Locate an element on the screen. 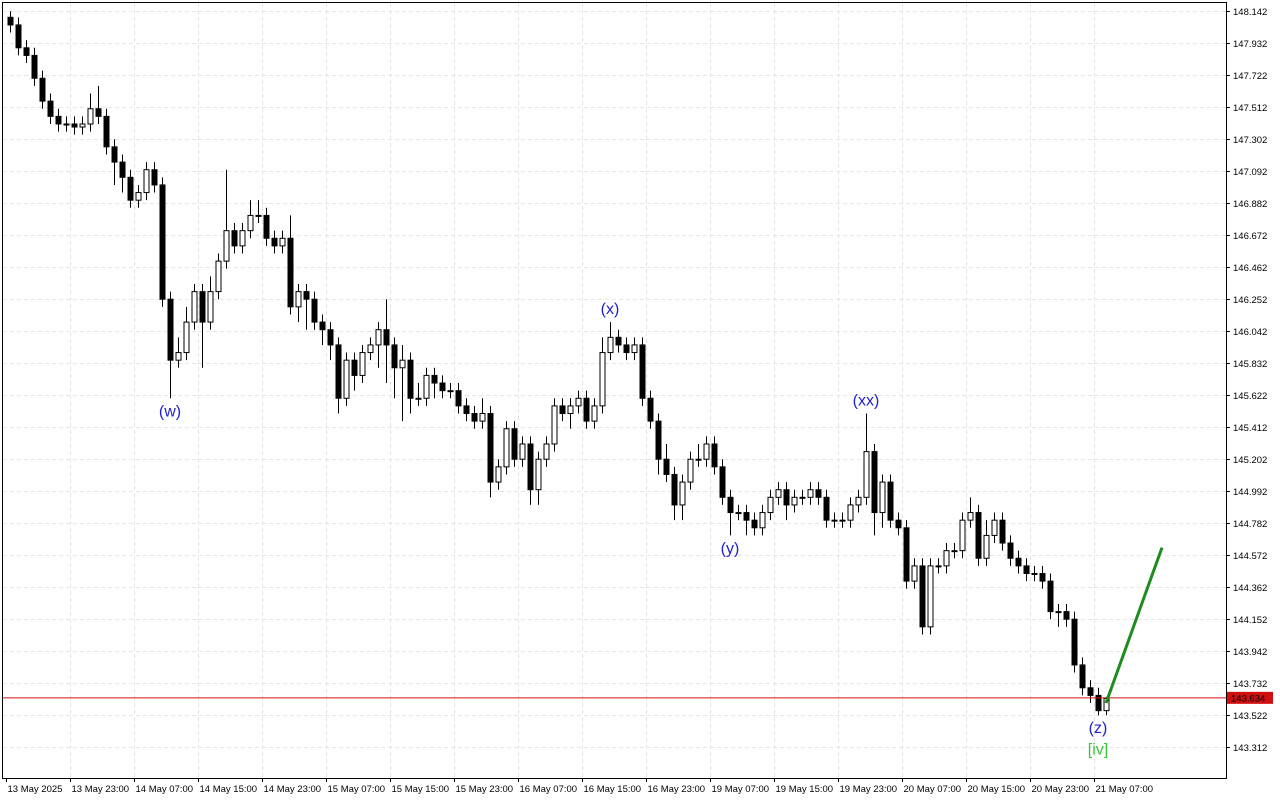 The image size is (1280, 800). x-tick-label: 19 May 15:00 is located at coordinates (805, 789).